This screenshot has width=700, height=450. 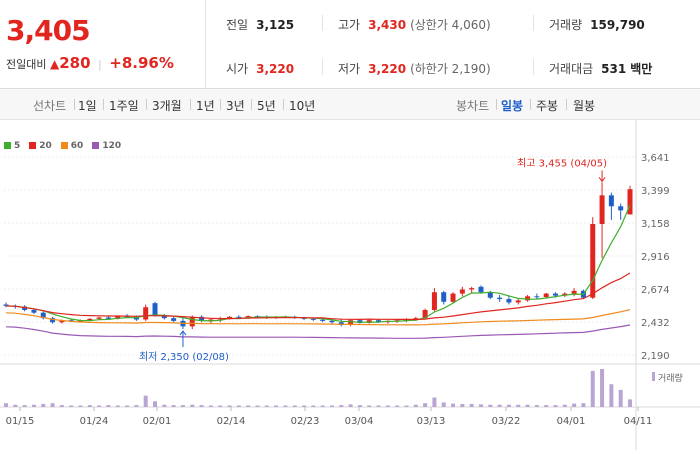 I want to click on period-monthly-button: 월봉, so click(x=584, y=106).